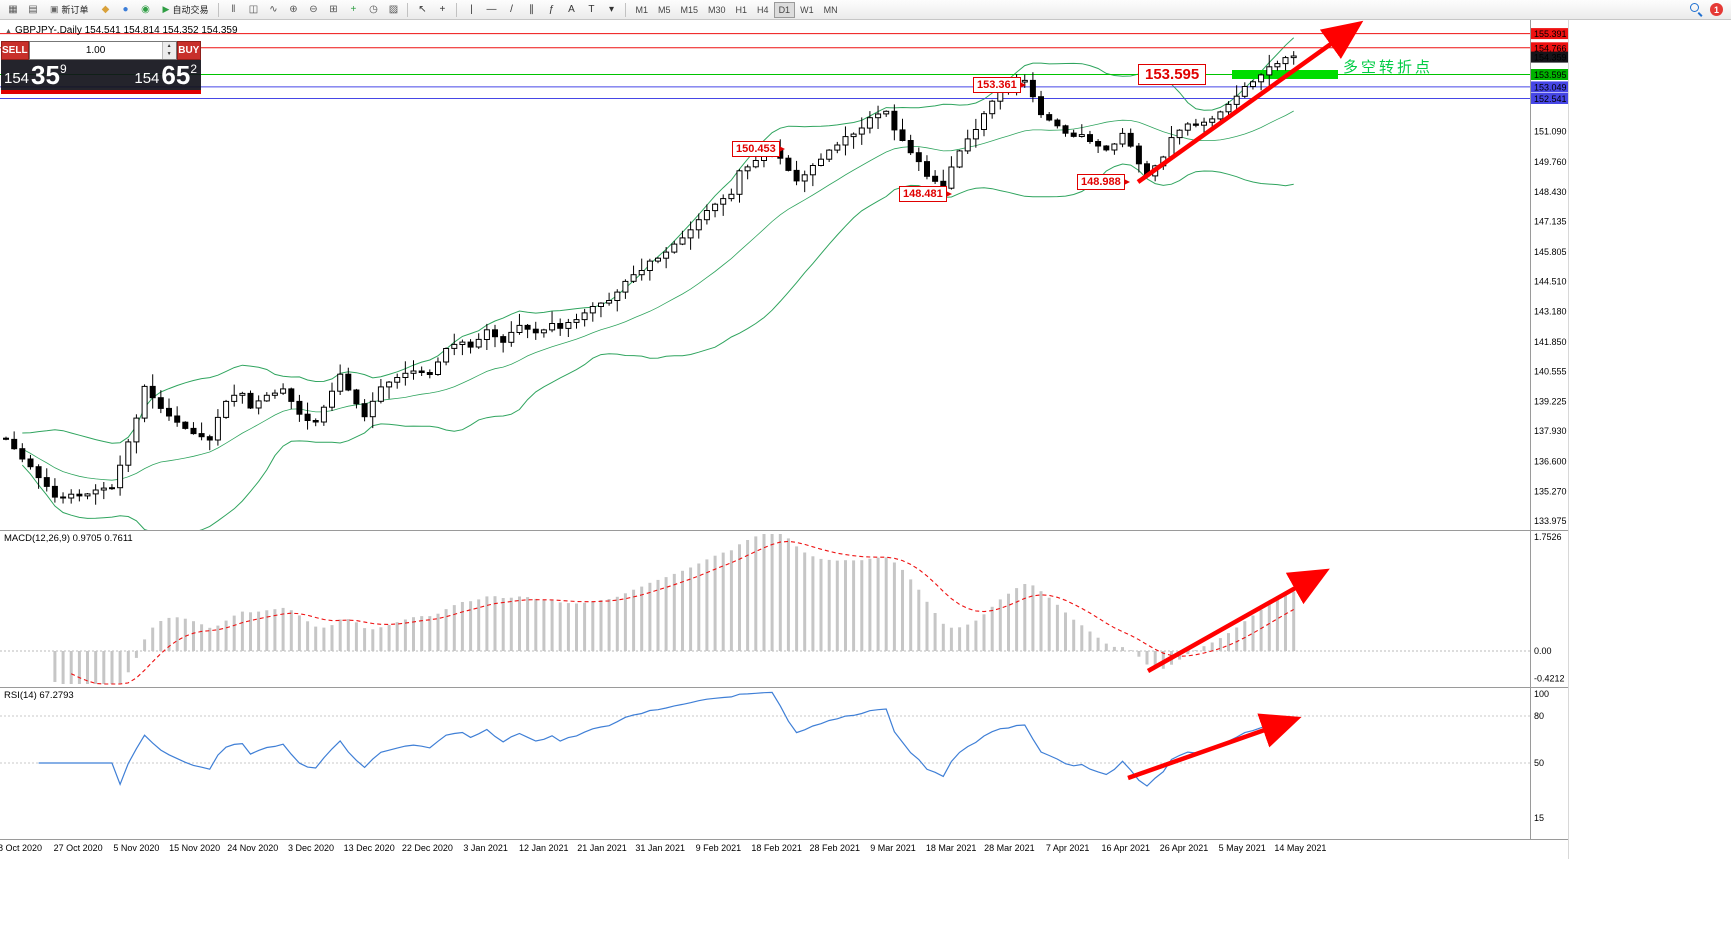  What do you see at coordinates (169, 46) in the screenshot?
I see `volume-up-button: ▲` at bounding box center [169, 46].